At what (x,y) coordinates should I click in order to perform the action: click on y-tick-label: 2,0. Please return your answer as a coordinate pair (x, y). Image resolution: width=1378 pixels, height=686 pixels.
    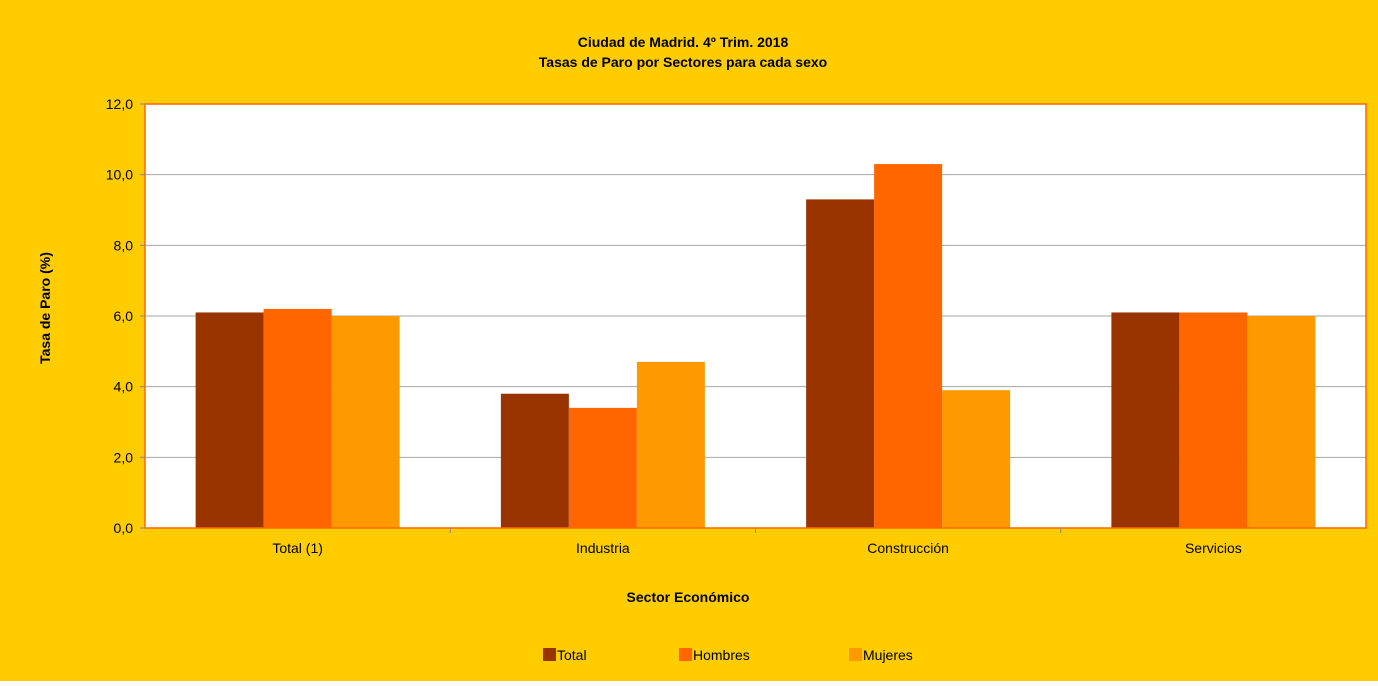
    Looking at the image, I should click on (124, 457).